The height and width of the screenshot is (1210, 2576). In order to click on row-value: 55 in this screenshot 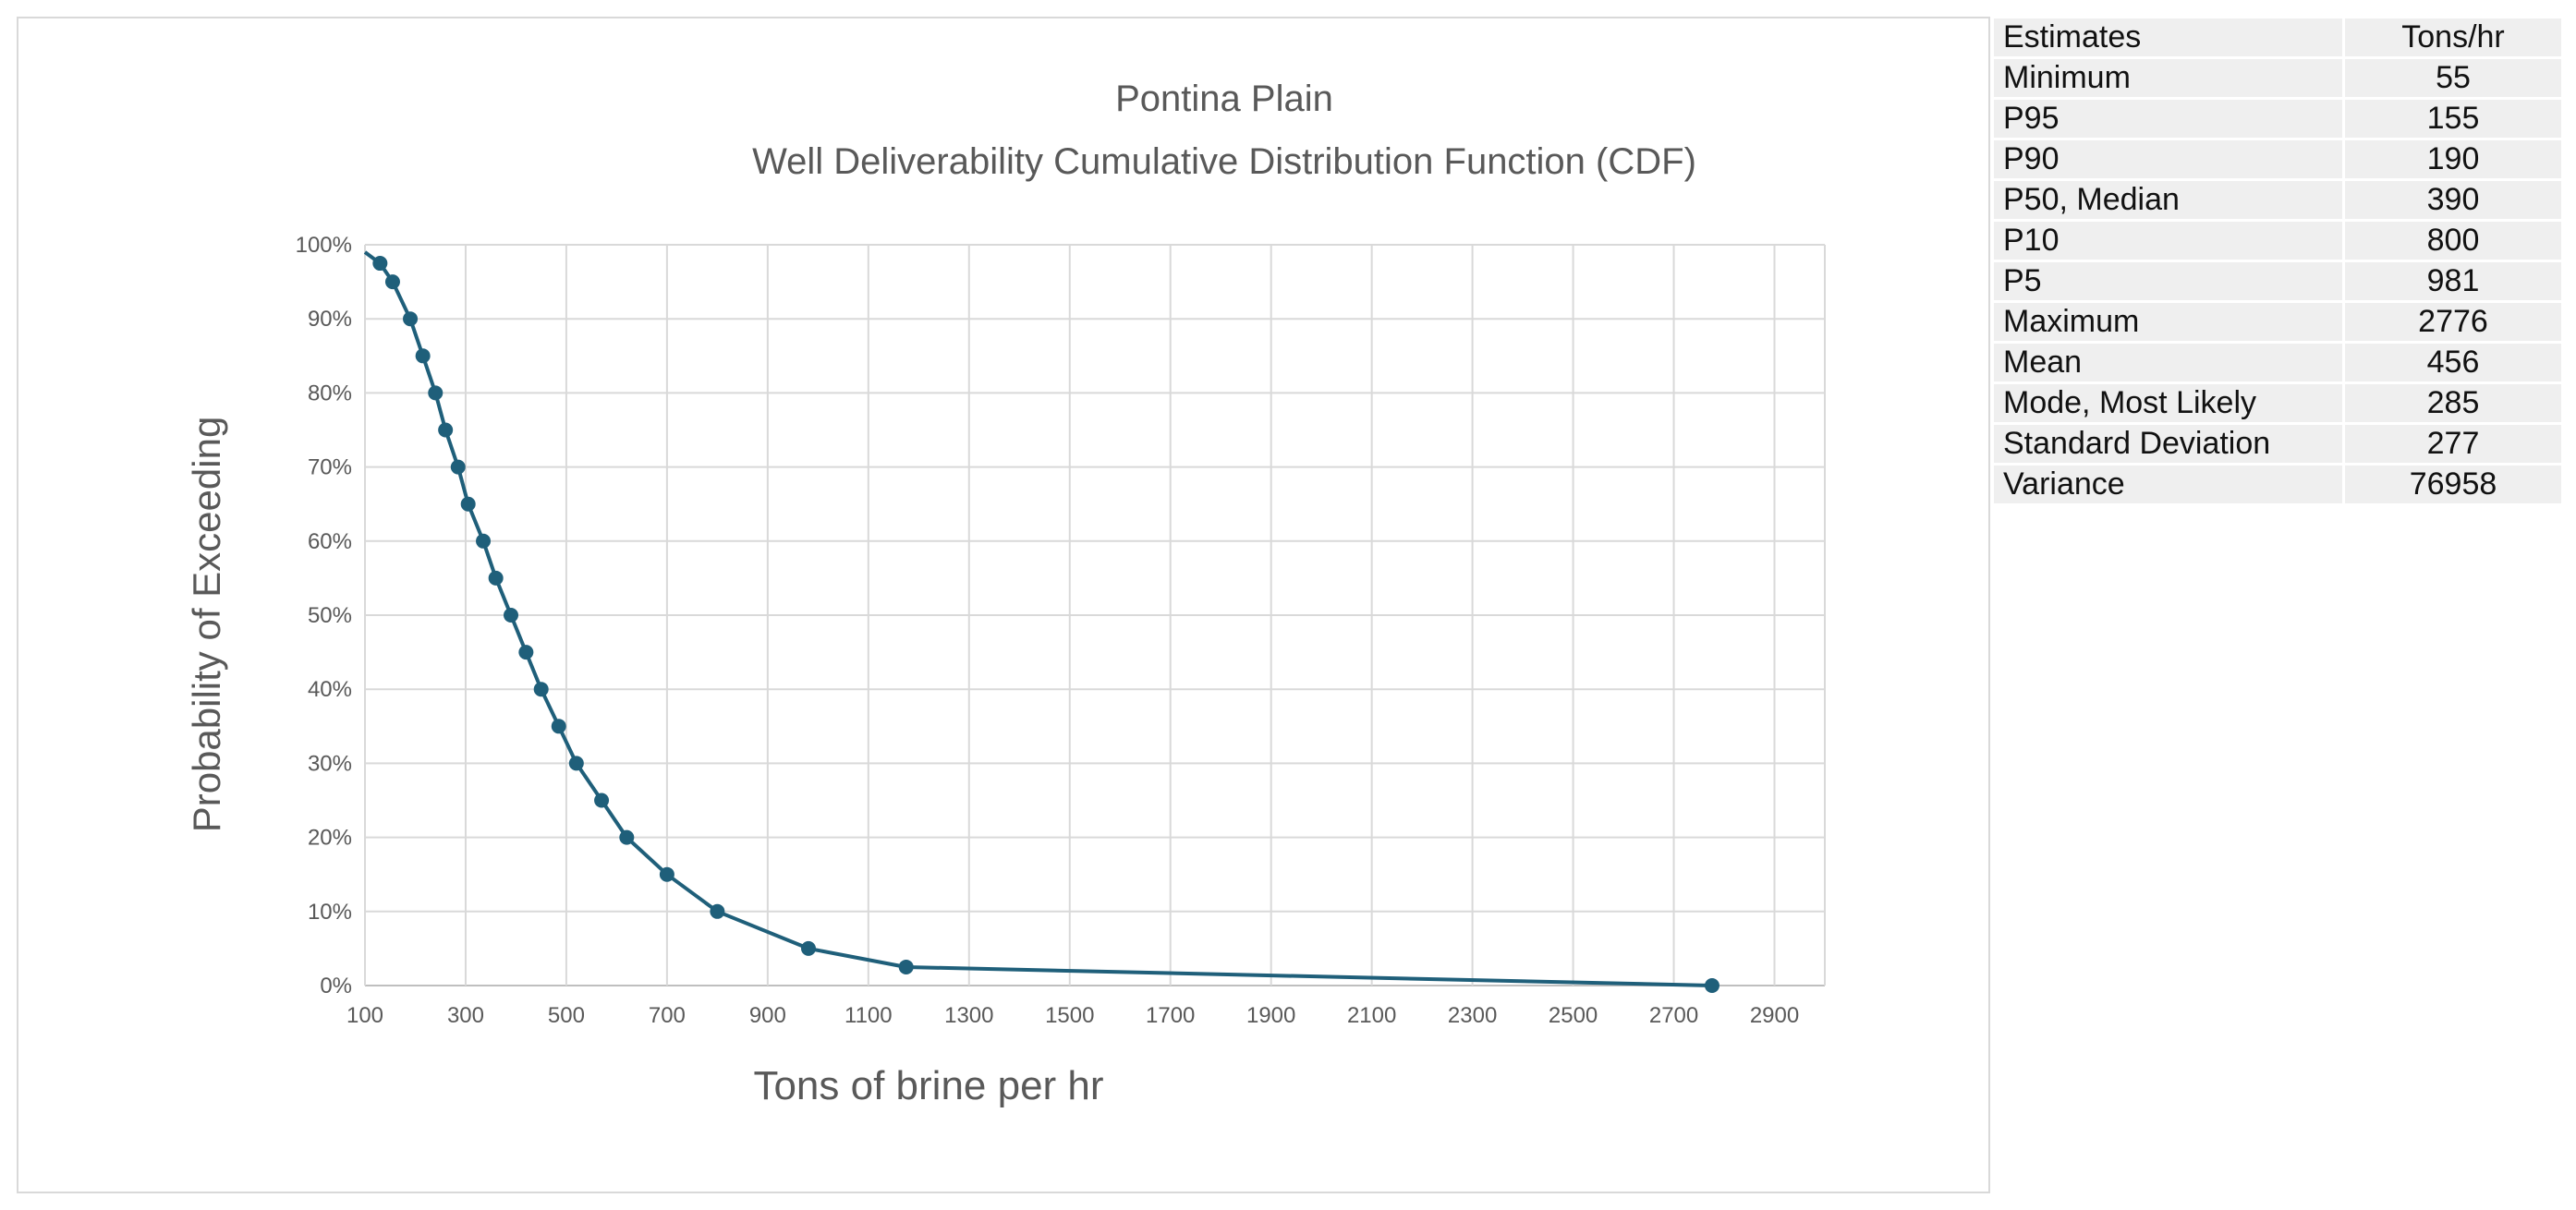, I will do `click(2453, 78)`.